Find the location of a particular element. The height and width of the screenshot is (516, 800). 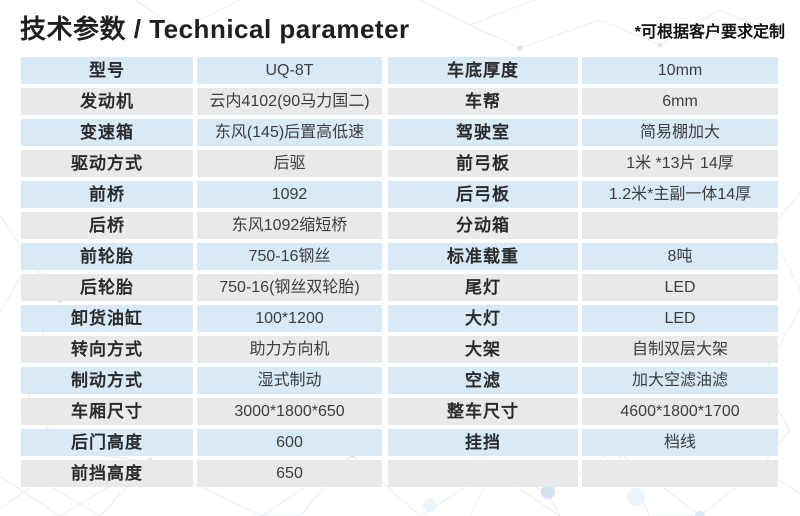

table-row: 后门高度 600 is located at coordinates (201, 442).